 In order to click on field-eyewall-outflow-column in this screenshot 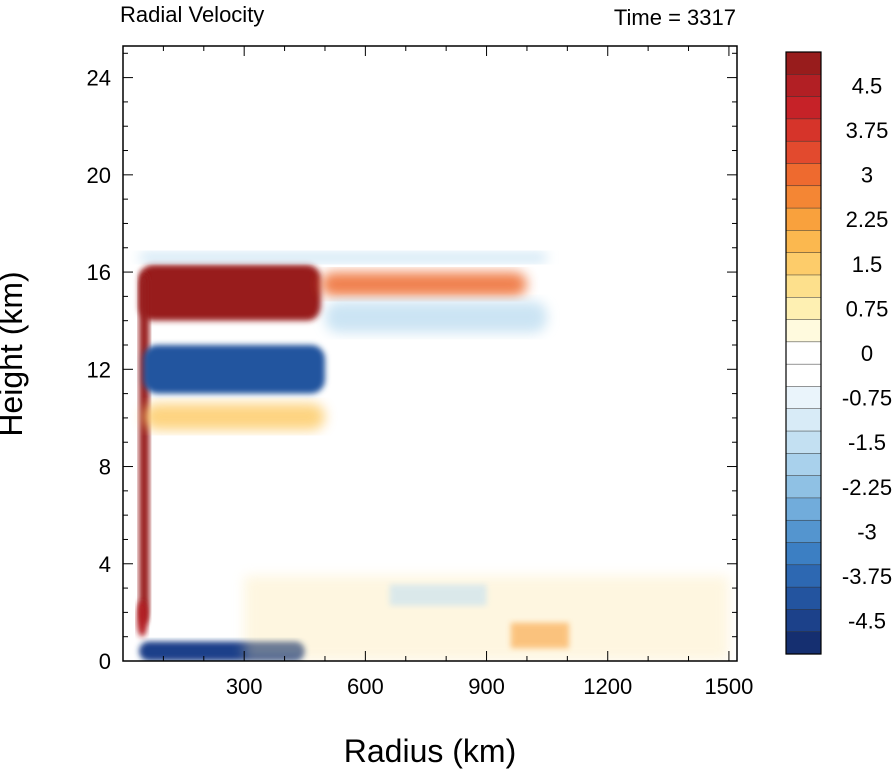, I will do `click(144, 448)`.